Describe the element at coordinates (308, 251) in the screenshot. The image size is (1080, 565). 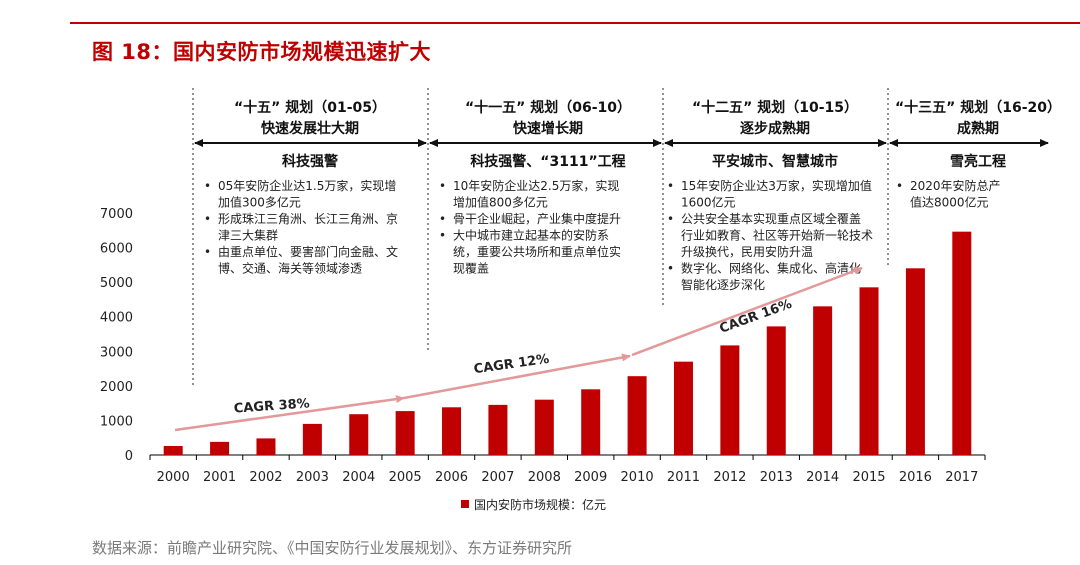
I see `bullet-text: 由重点单位、要害部门向金融、文` at that location.